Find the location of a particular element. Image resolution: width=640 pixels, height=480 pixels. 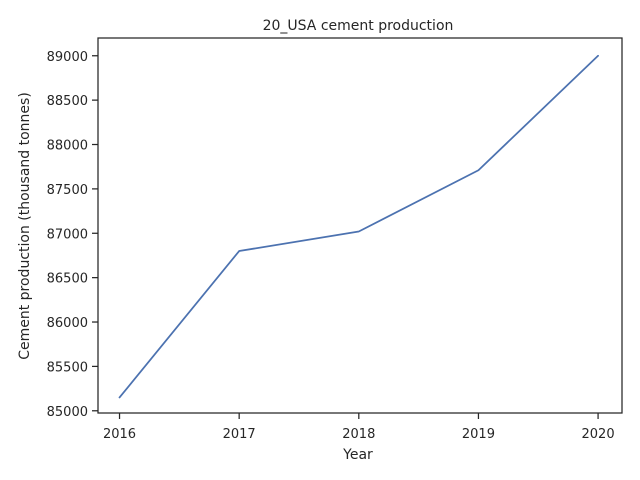

y-axis-label: Cement production (thousand tonnes) is located at coordinates (25, 226).